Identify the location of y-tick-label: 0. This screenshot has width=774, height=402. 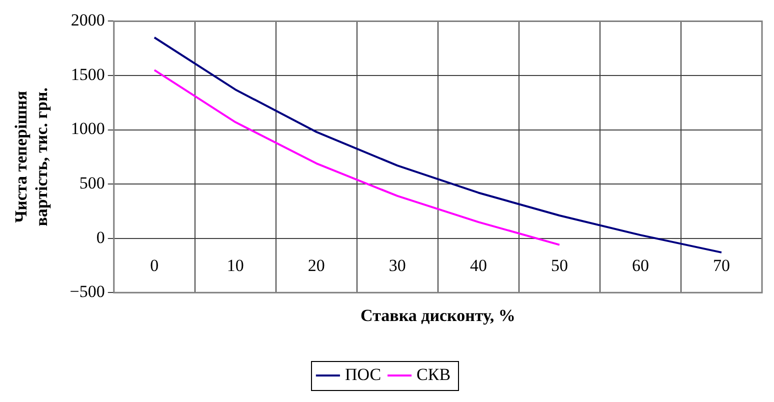
(100, 237).